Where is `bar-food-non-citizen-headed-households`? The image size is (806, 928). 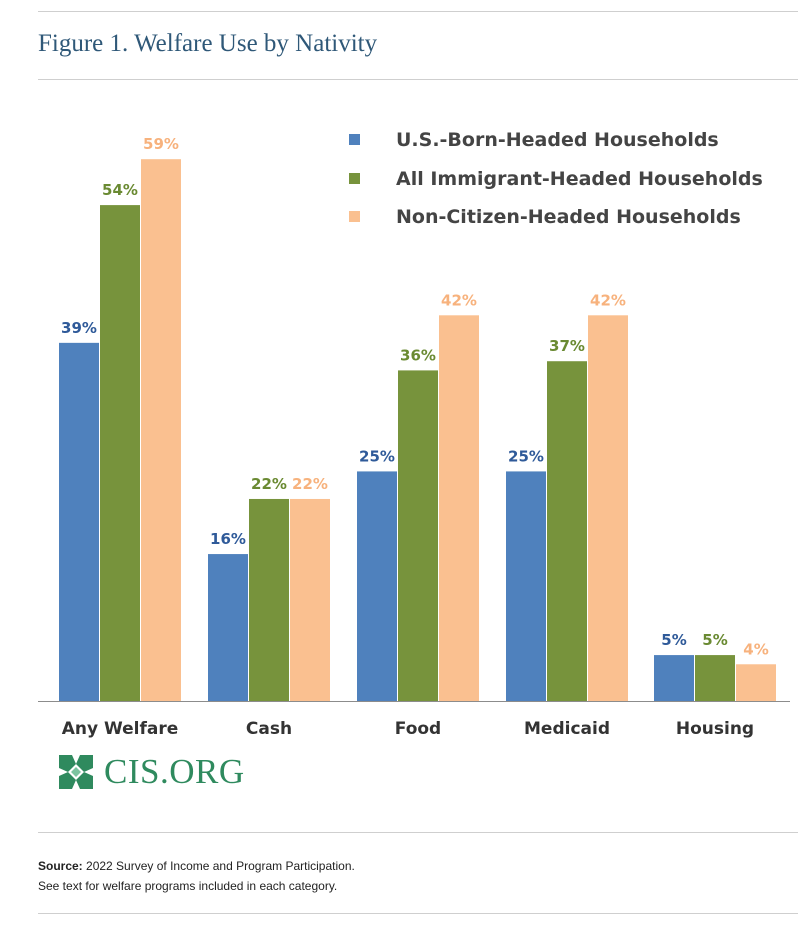
bar-food-non-citizen-headed-households is located at coordinates (459, 508).